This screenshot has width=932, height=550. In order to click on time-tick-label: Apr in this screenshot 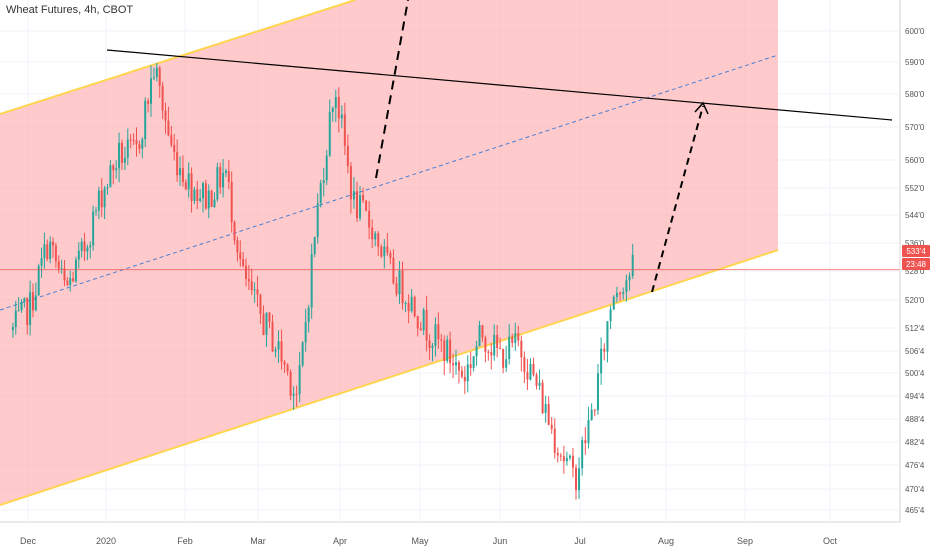, I will do `click(340, 541)`.